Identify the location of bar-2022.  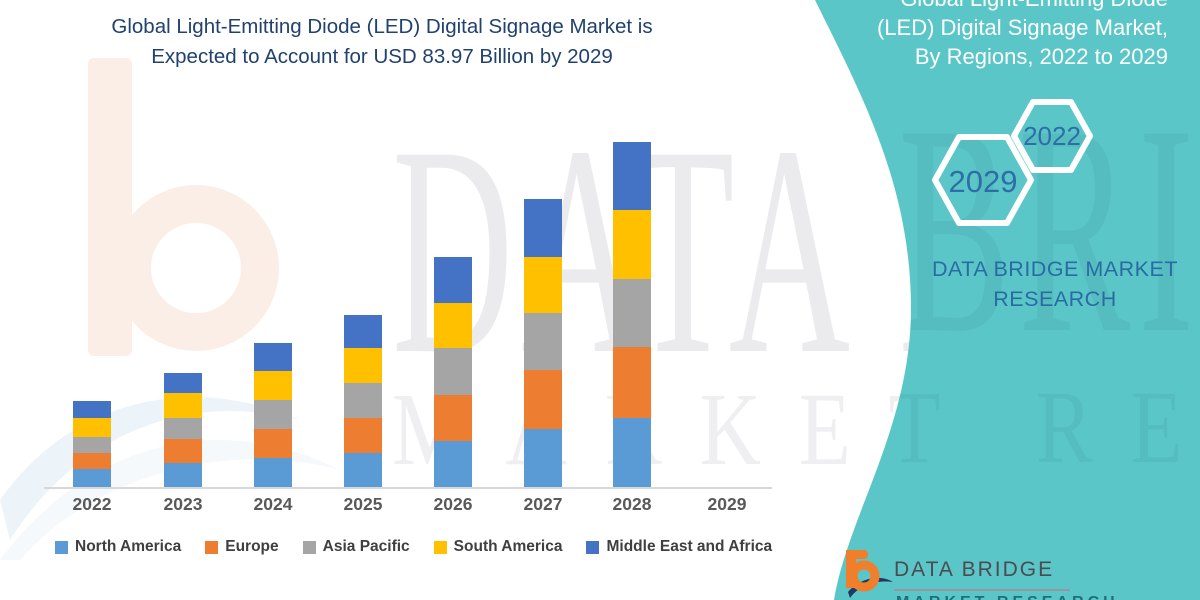
(92, 444).